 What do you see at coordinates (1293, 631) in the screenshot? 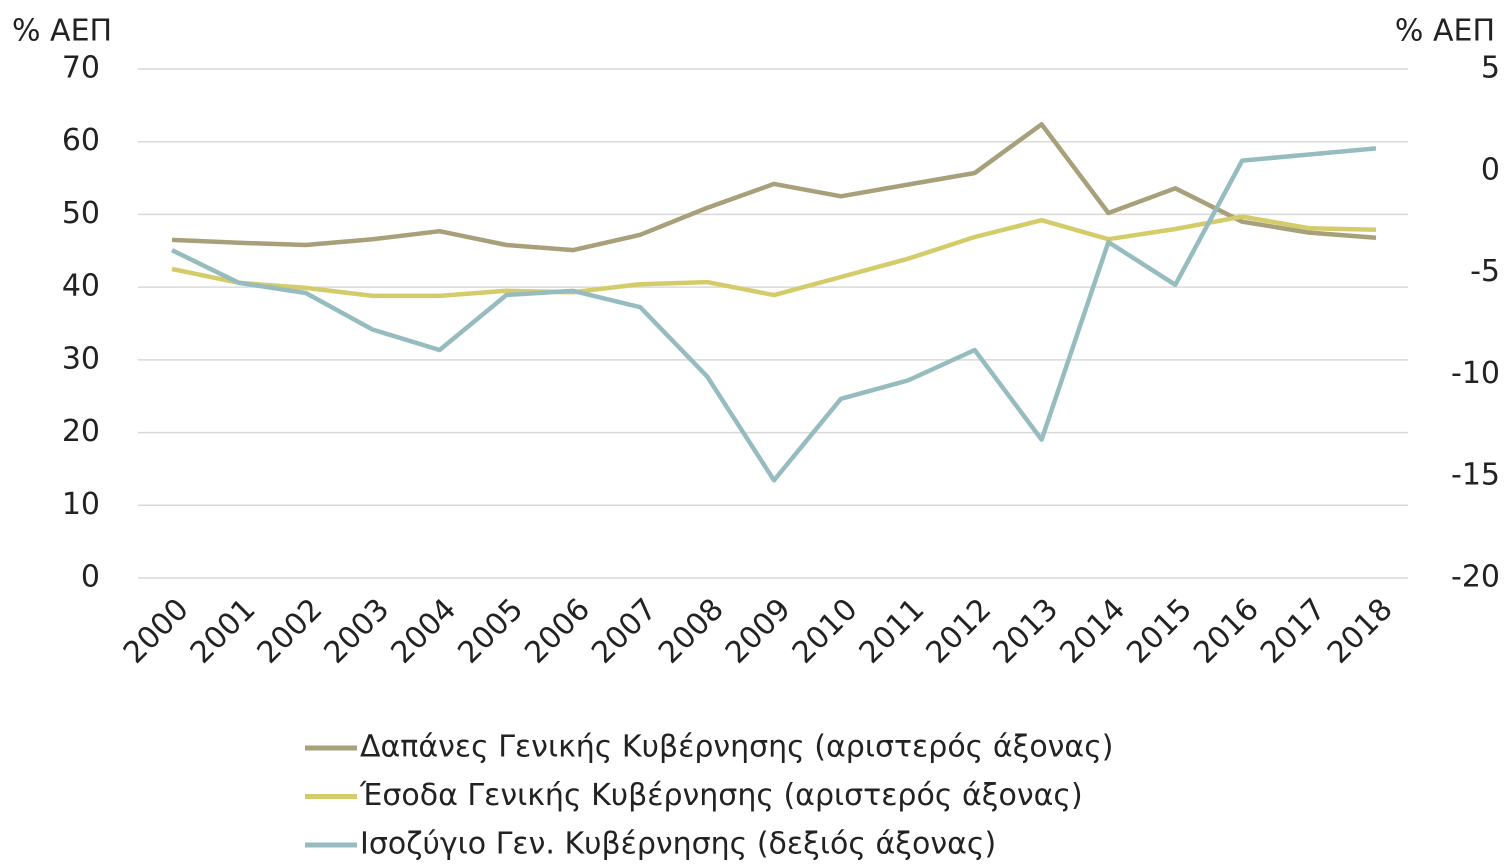
I see `x-tick-label: 2017` at bounding box center [1293, 631].